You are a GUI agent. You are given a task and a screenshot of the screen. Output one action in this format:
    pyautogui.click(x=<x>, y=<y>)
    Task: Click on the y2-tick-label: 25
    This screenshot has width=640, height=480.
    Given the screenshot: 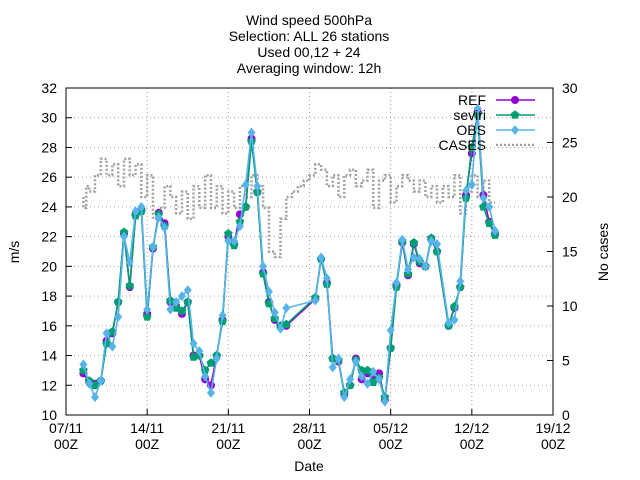 What is the action you would take?
    pyautogui.click(x=570, y=143)
    